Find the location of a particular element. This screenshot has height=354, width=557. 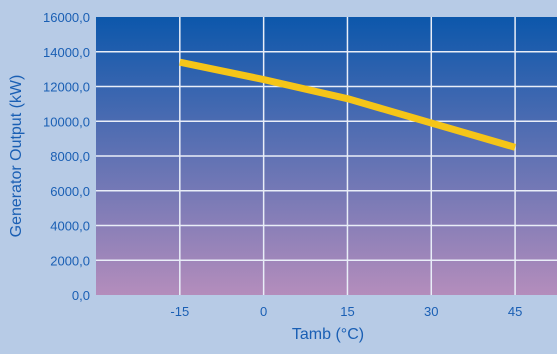

x-tick-label: 0 is located at coordinates (263, 311).